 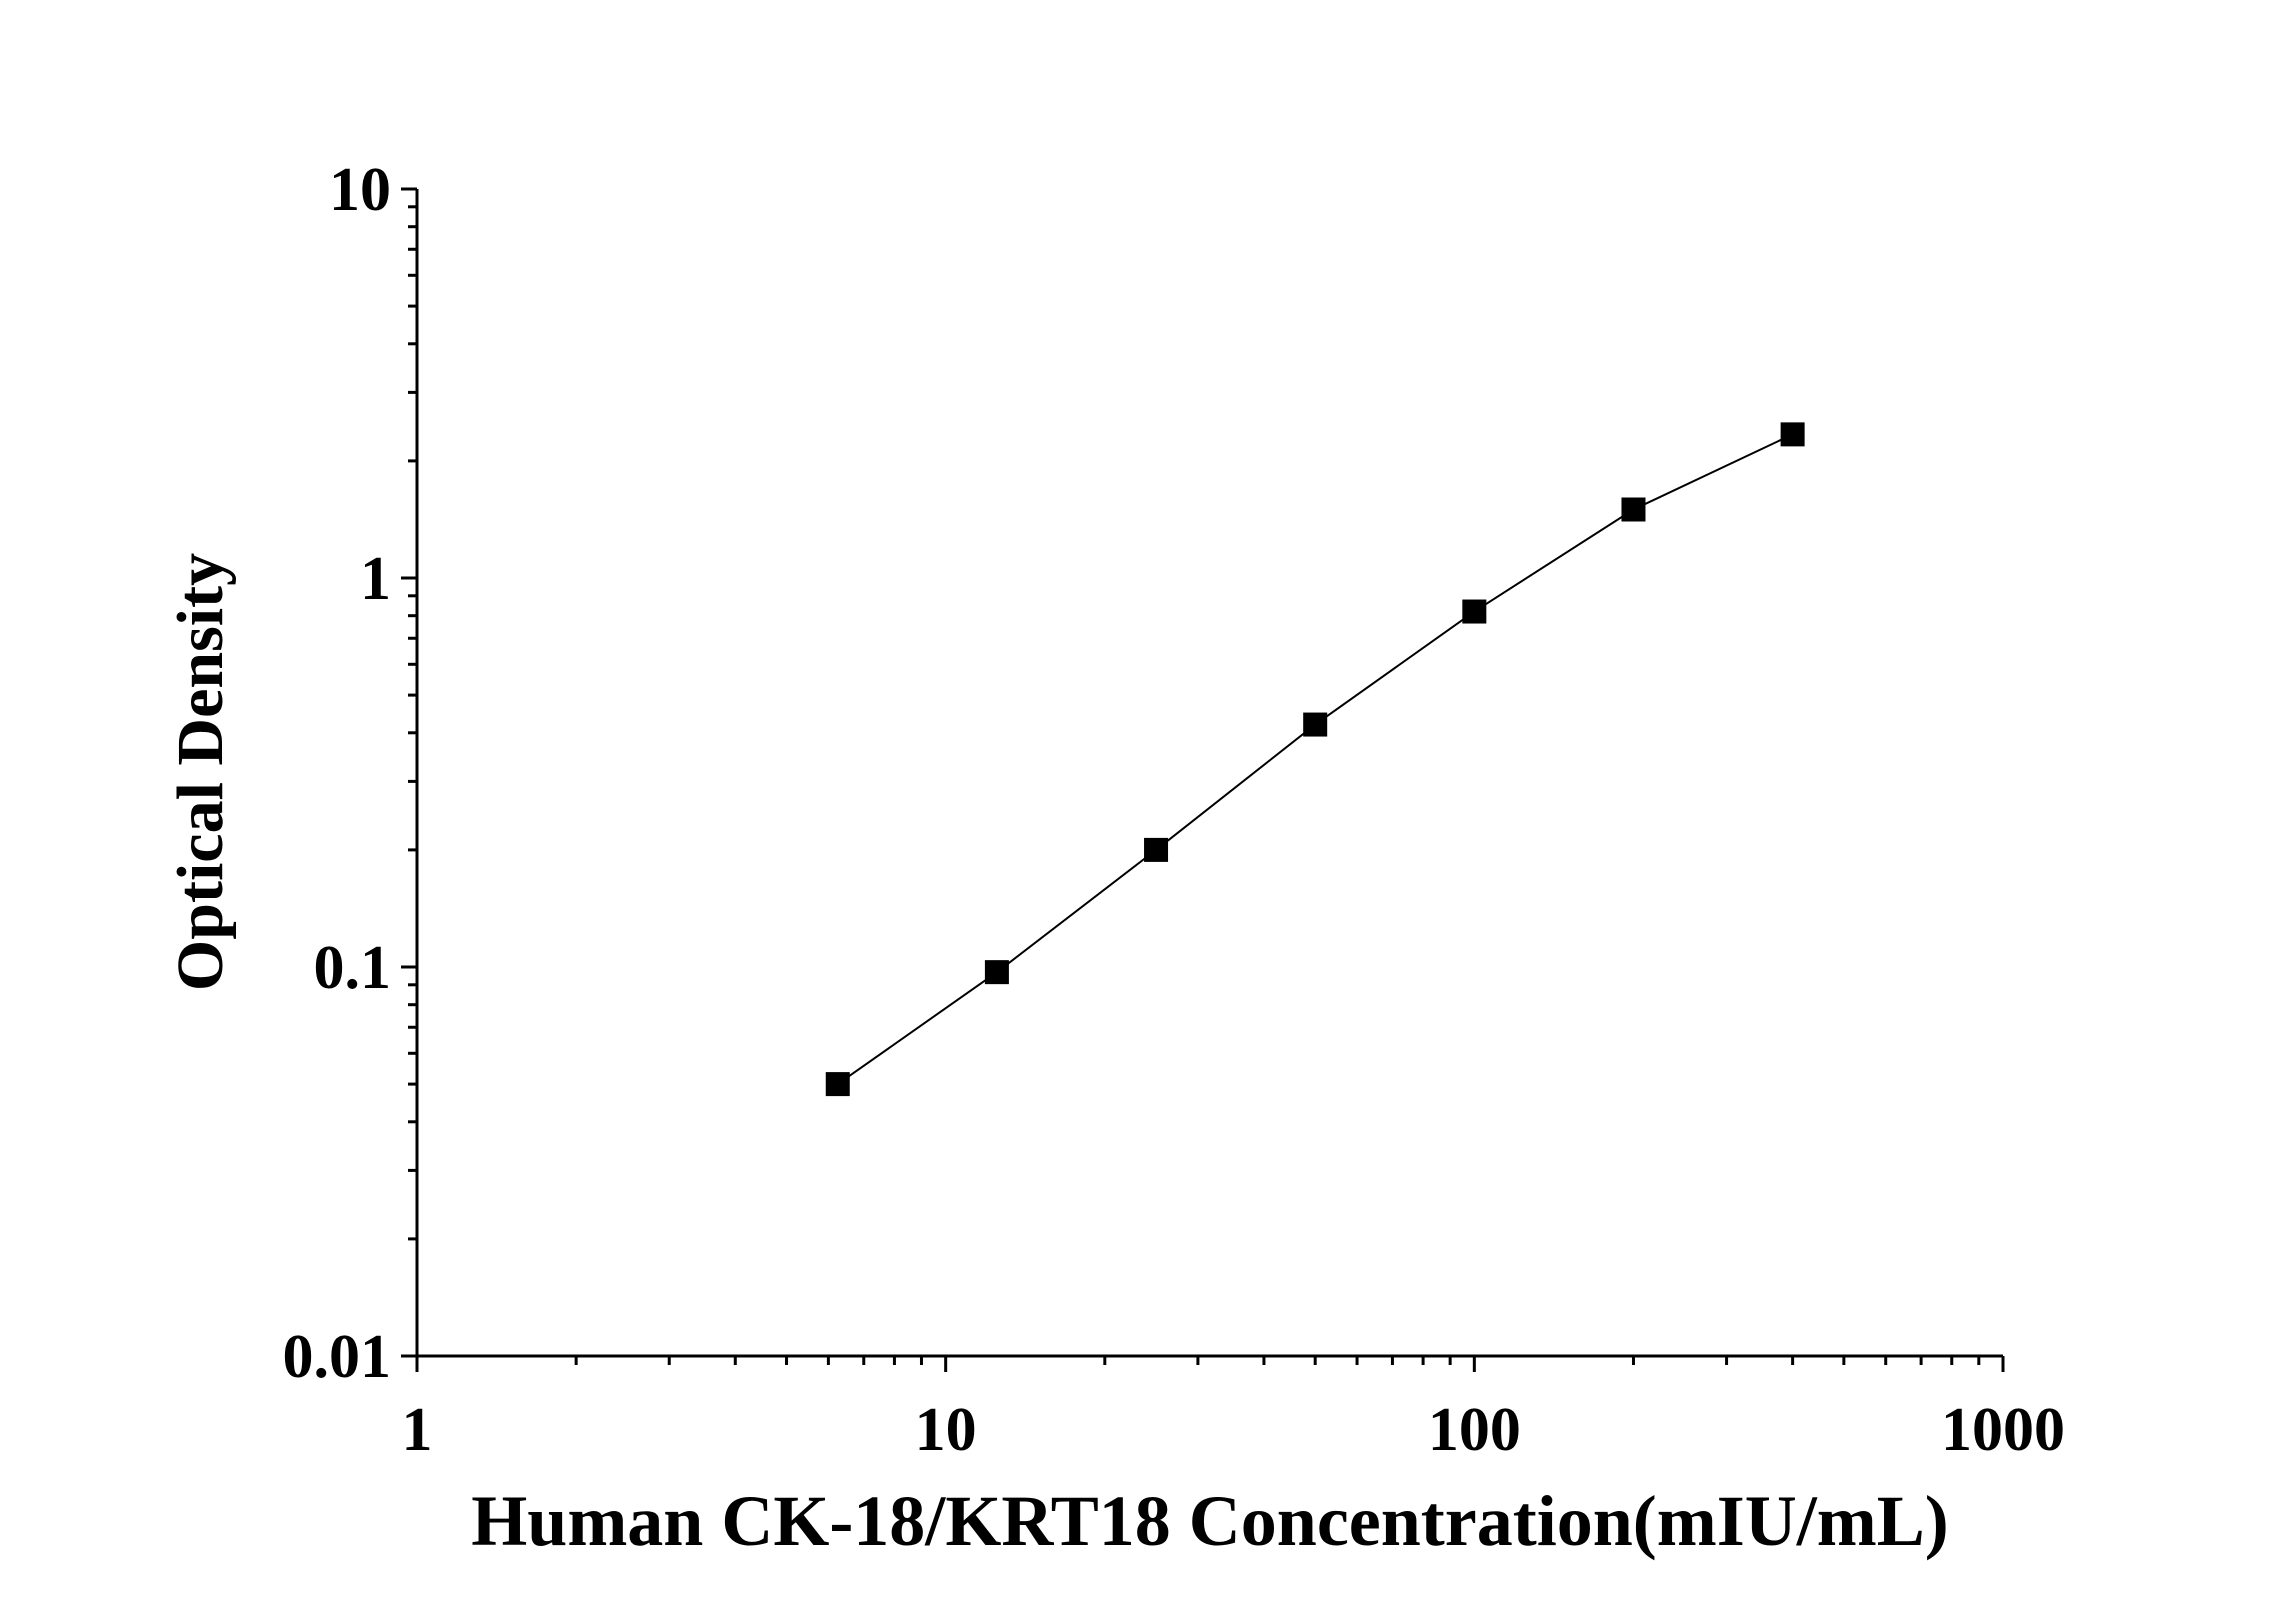 I want to click on x-tick-label: 100, so click(x=1474, y=1430).